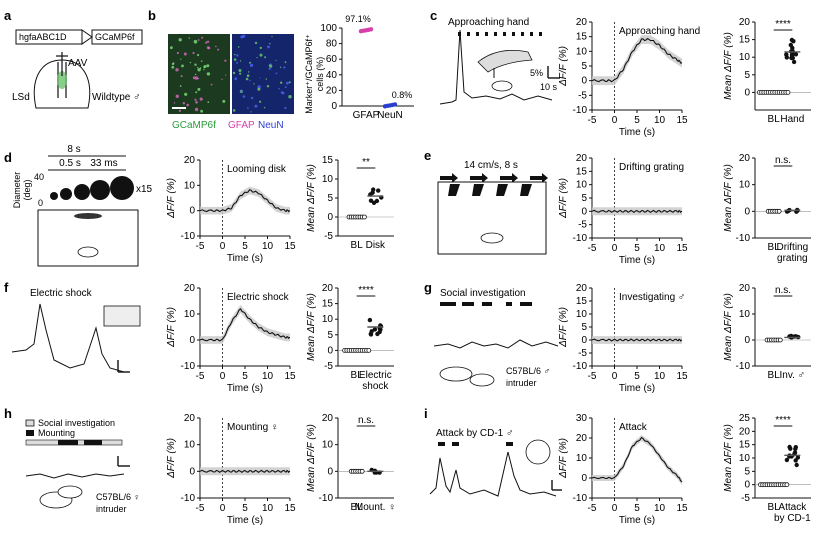  Describe the element at coordinates (427, 155) in the screenshot. I see `panel-label-e: e` at that location.